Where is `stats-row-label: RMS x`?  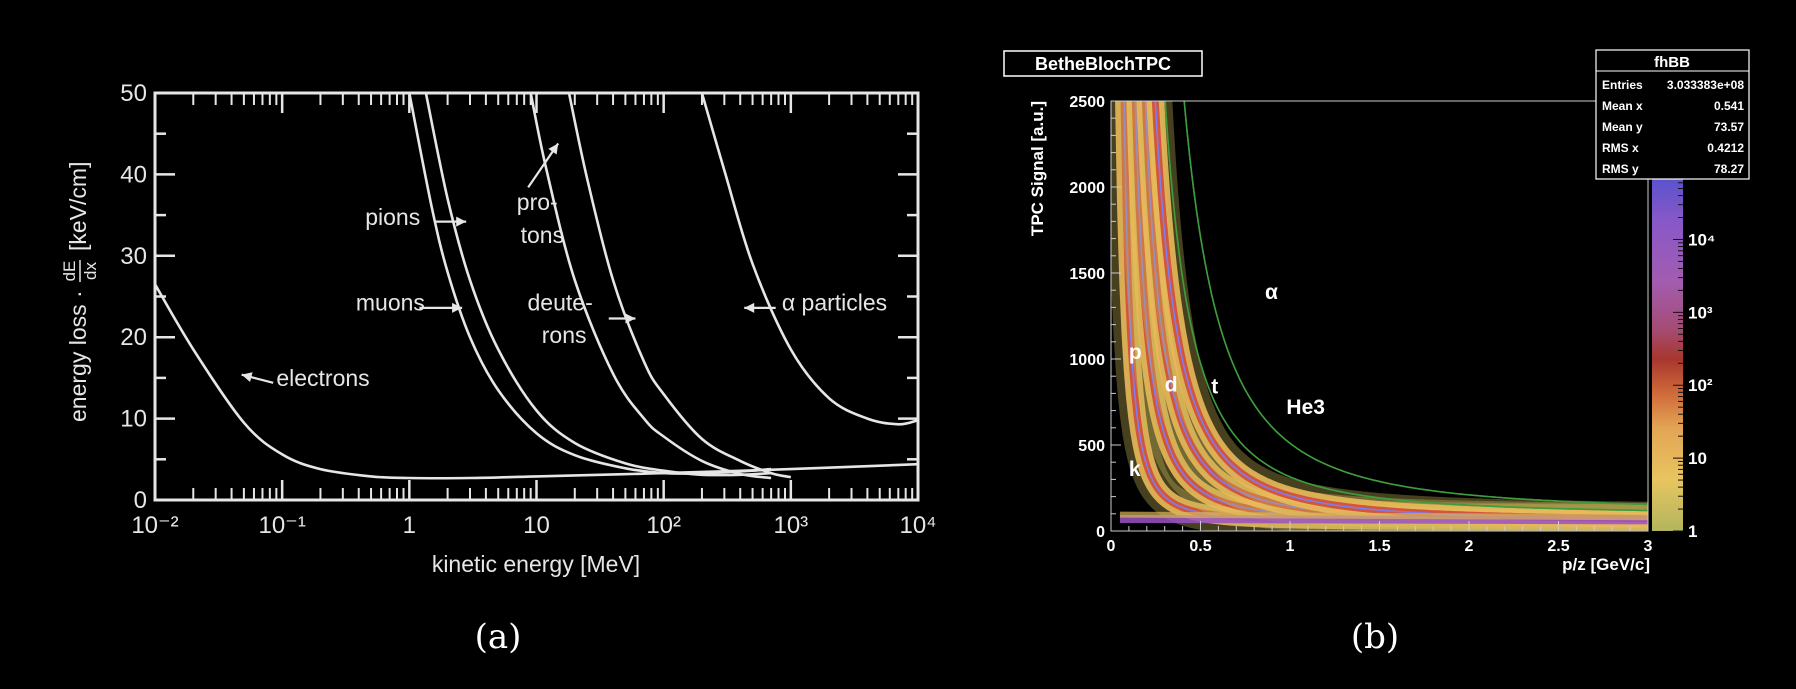 stats-row-label: RMS x is located at coordinates (1620, 148).